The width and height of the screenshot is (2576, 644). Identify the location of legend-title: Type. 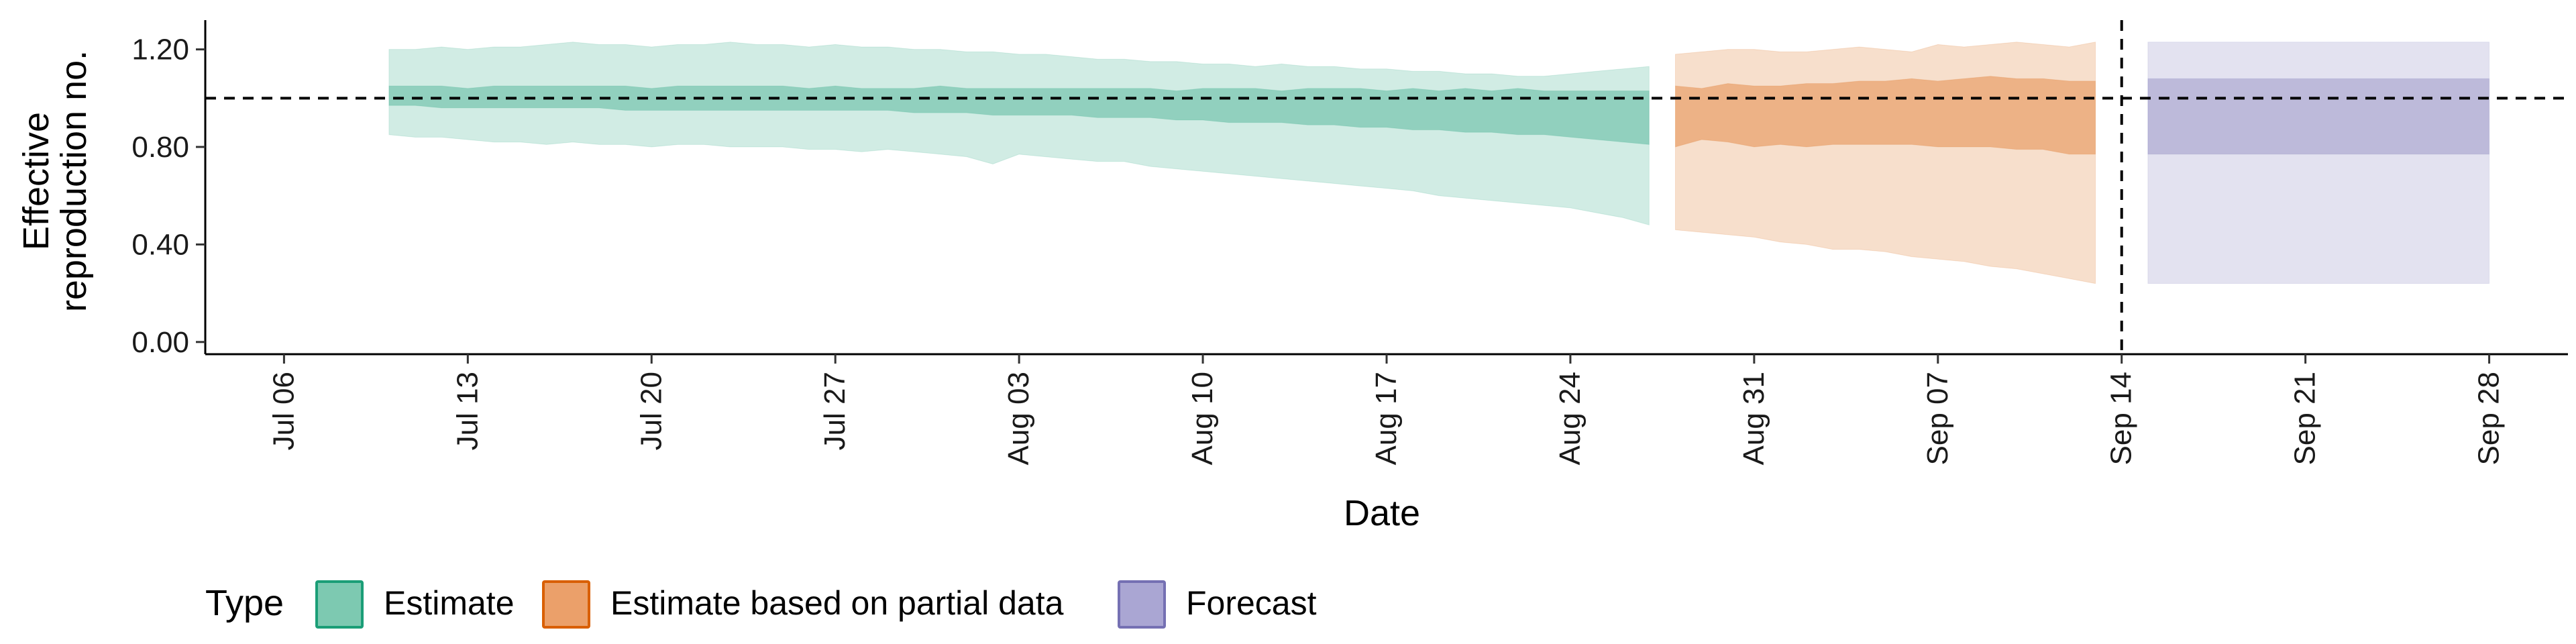
(244, 603).